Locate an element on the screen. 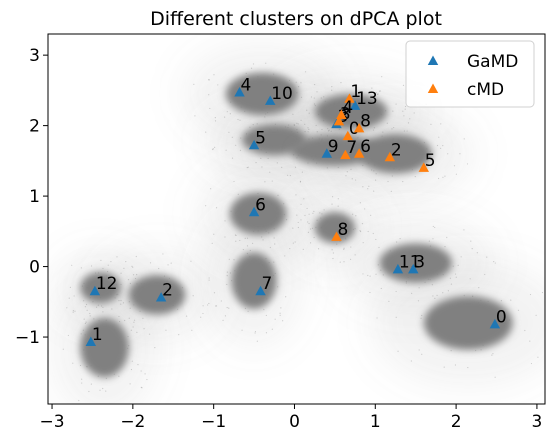 Image resolution: width=554 pixels, height=442 pixels. density-cluster is located at coordinates (262, 94).